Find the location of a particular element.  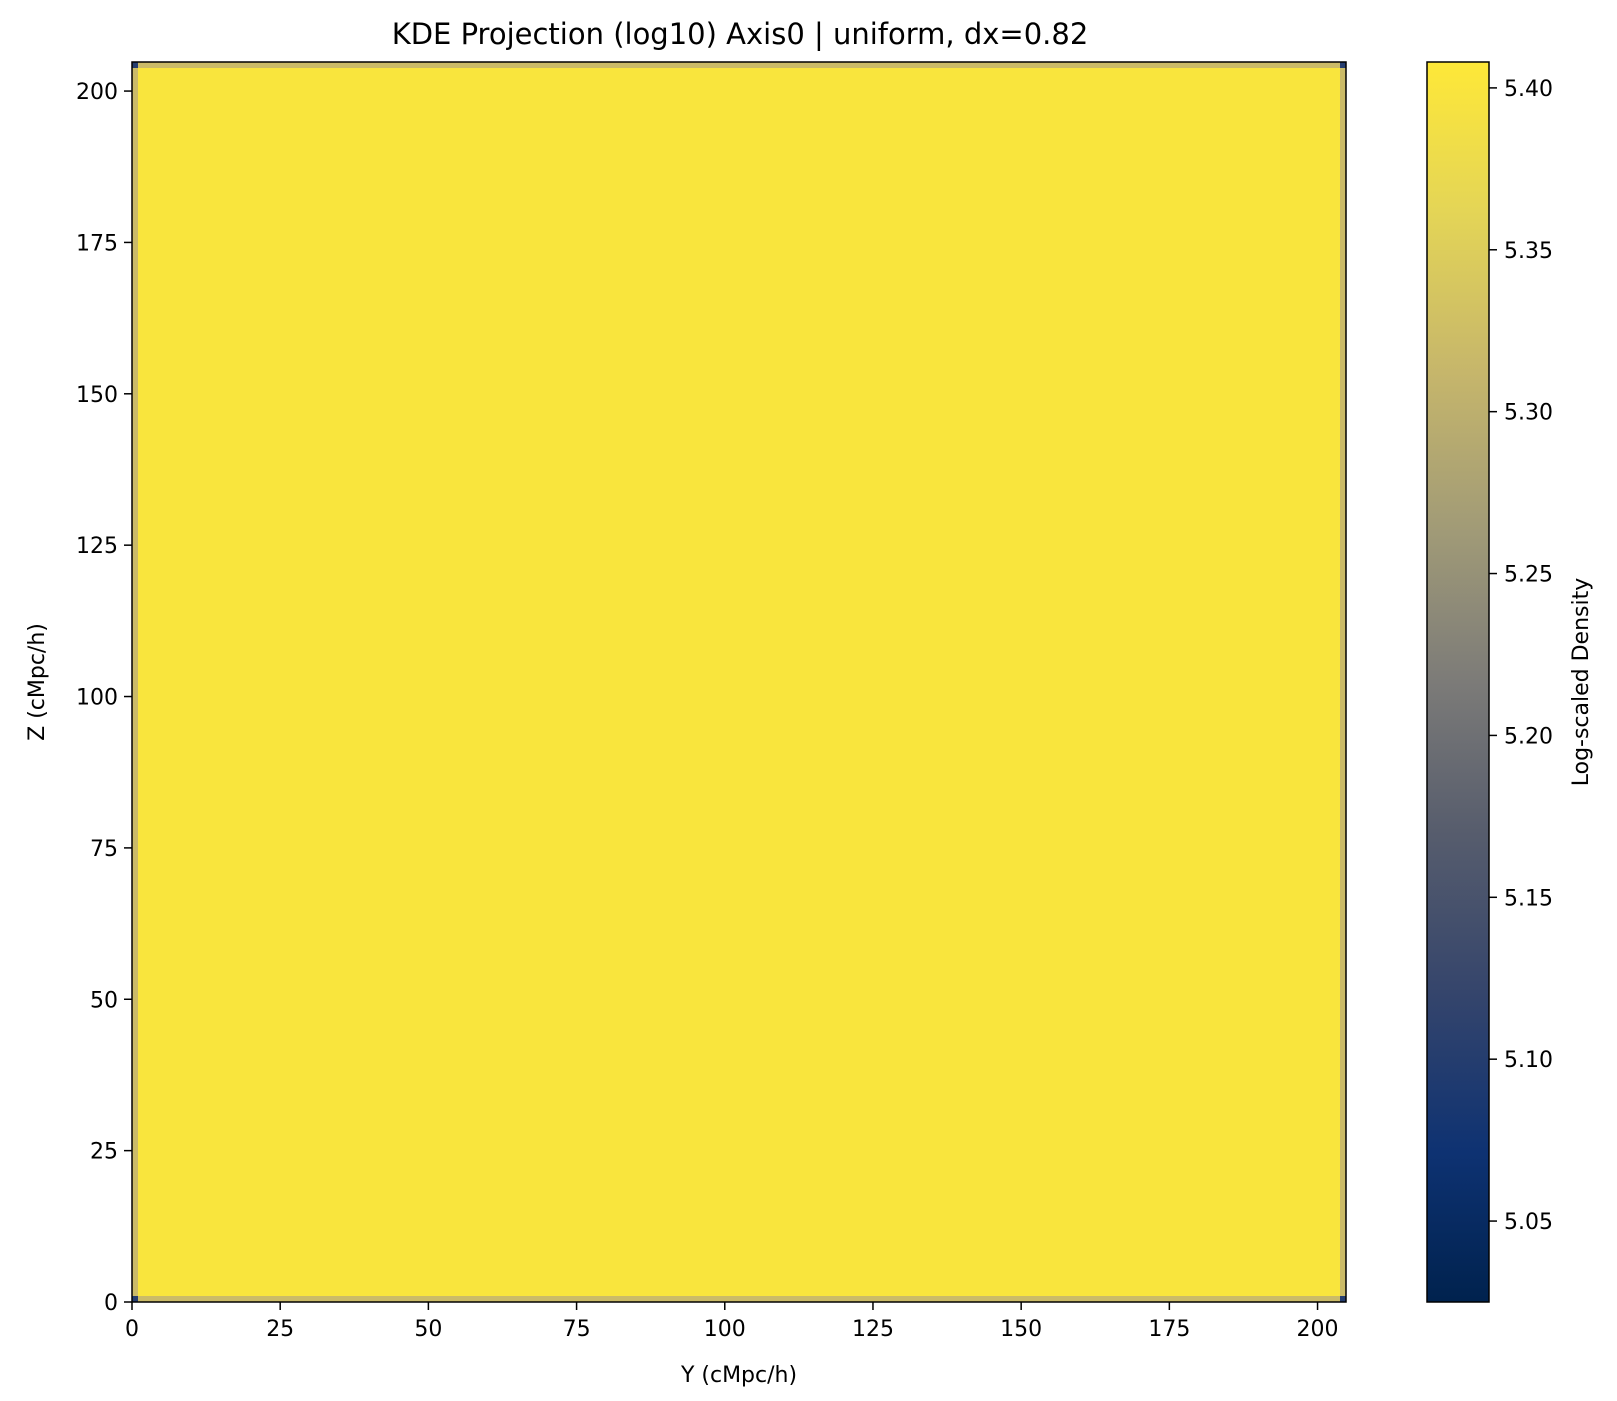

colorbar-tick-label: 5.30 is located at coordinates (1528, 413).